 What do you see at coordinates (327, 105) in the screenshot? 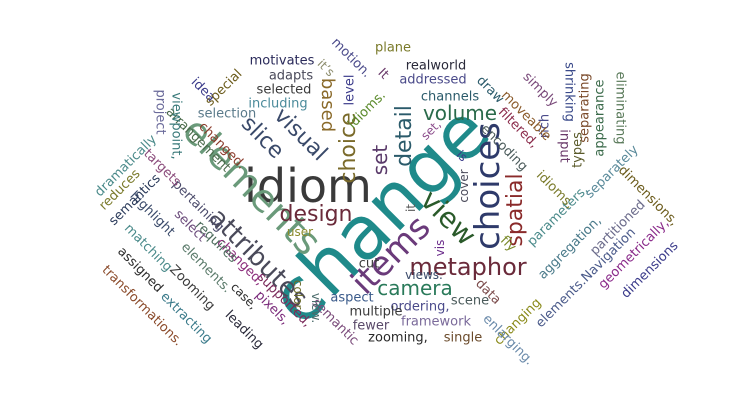
I see `word-based: based` at bounding box center [327, 105].